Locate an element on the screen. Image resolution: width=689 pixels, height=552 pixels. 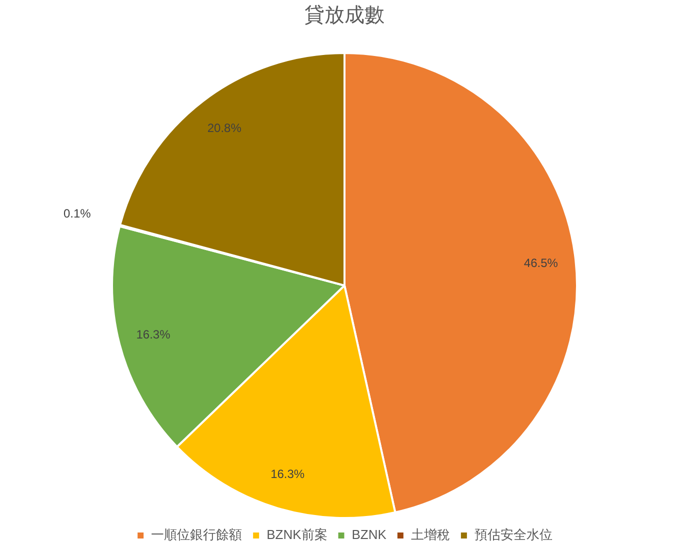
legend-label: BZNK前案 is located at coordinates (297, 534).